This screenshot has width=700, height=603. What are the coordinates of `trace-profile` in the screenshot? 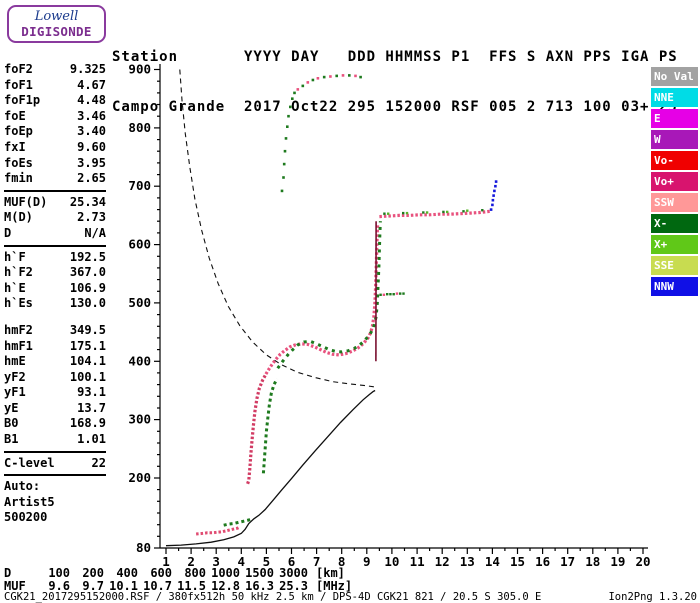 It's located at (270, 468).